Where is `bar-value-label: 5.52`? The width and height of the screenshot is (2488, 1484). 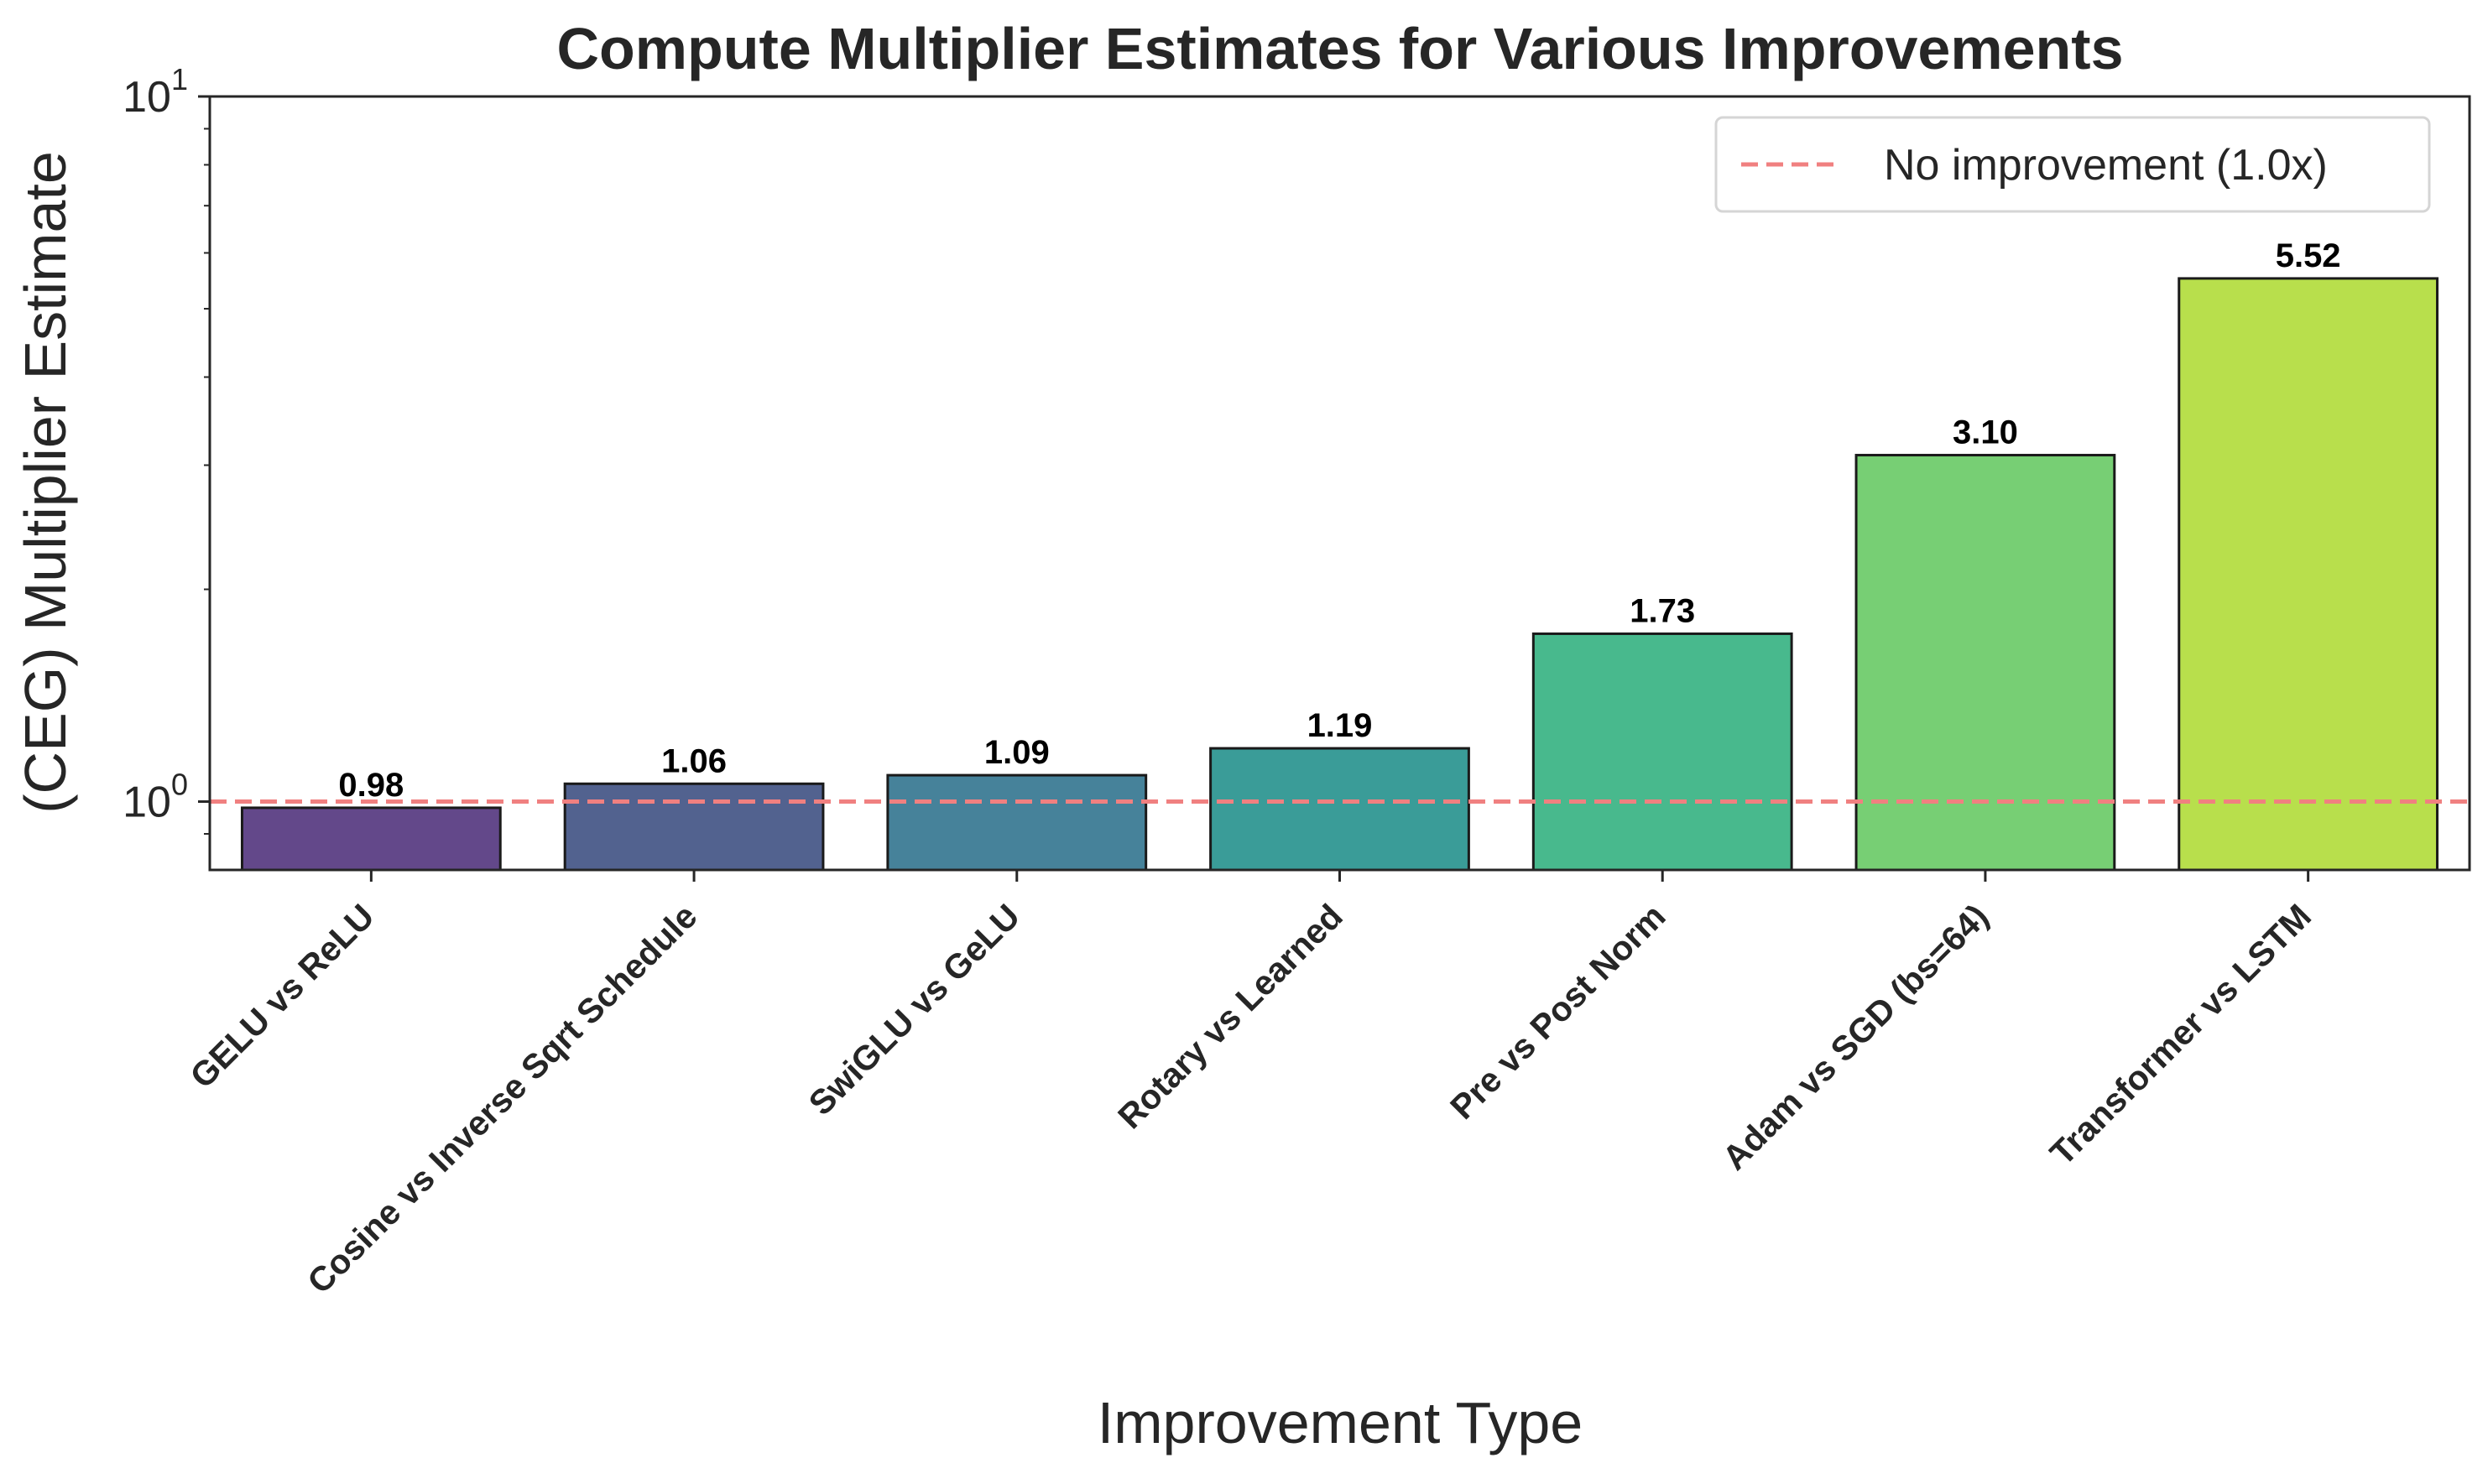
bar-value-label: 5.52 is located at coordinates (2308, 255).